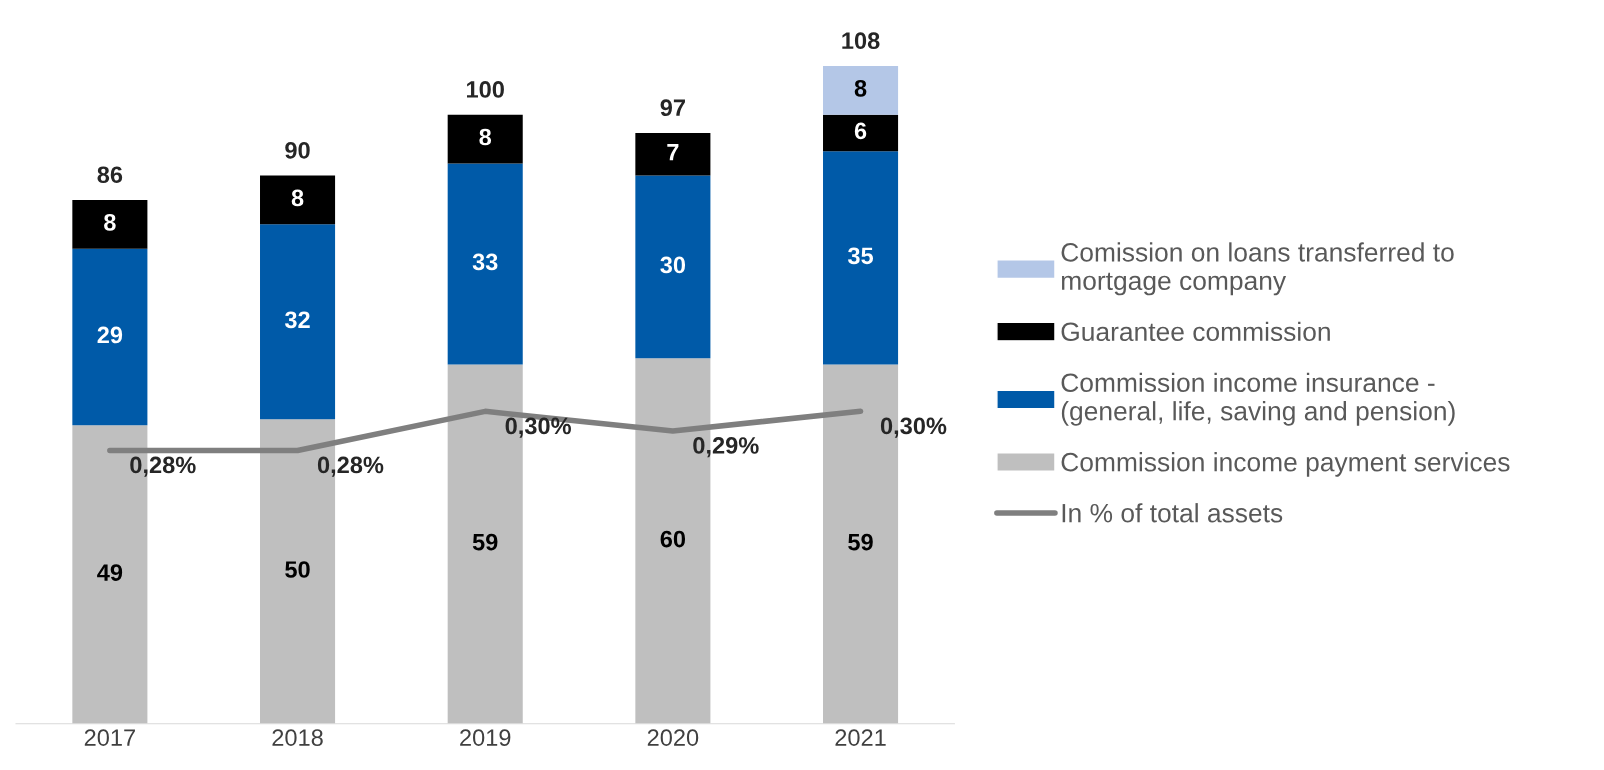 The image size is (1604, 770). Describe the element at coordinates (860, 737) in the screenshot. I see `x-tick-label: 2021` at that location.